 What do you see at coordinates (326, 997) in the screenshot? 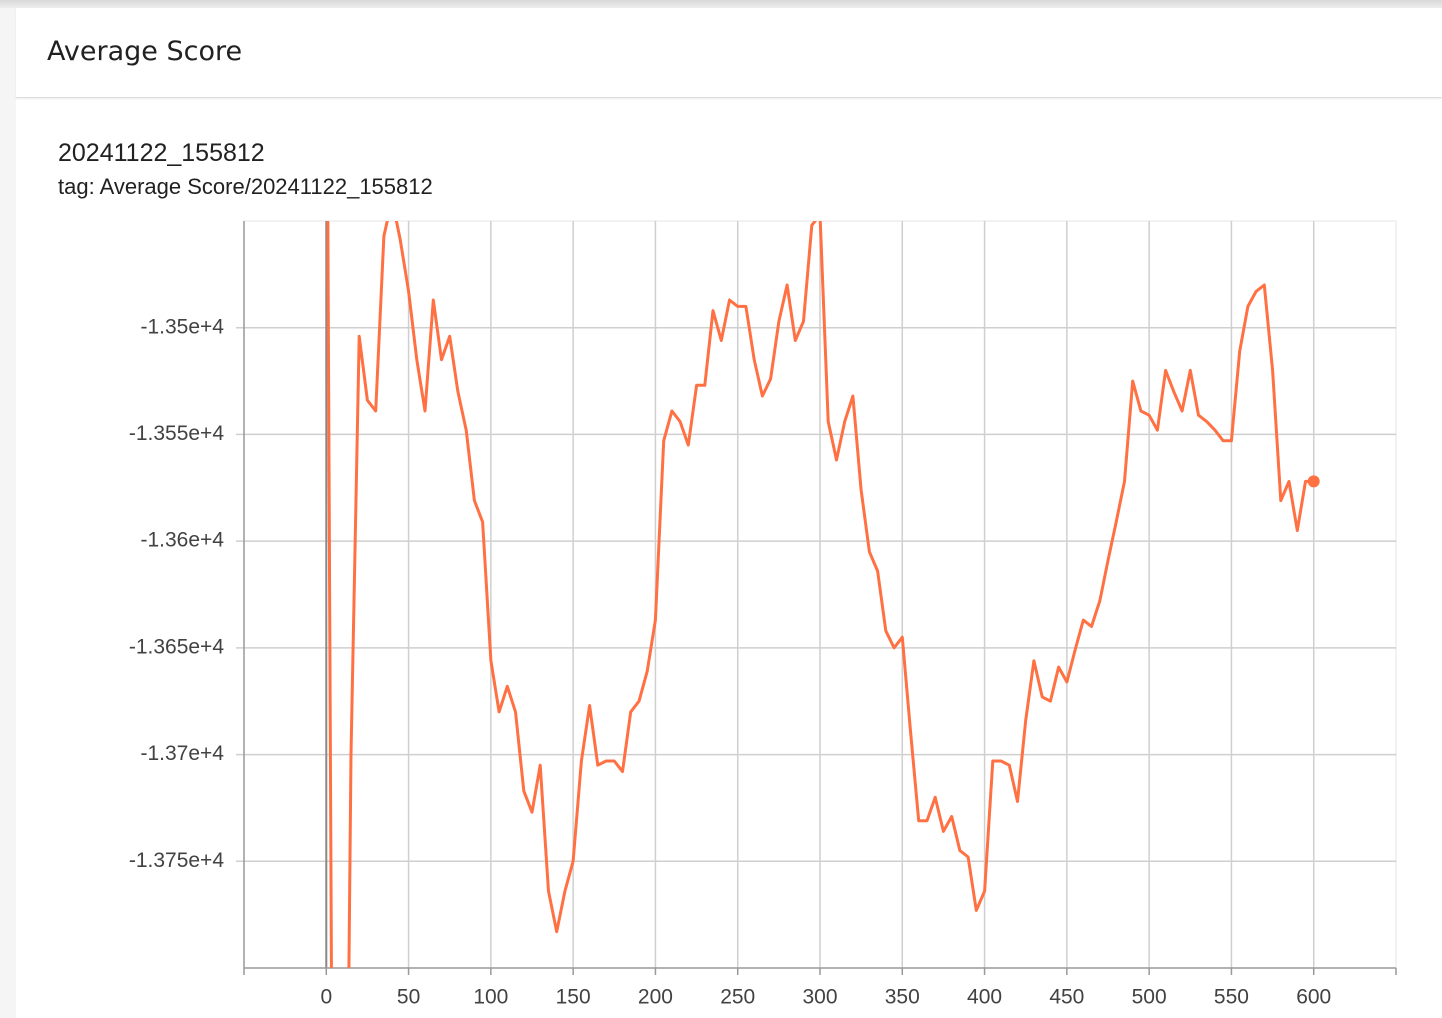
I see `x-tick-label: 0` at bounding box center [326, 997].